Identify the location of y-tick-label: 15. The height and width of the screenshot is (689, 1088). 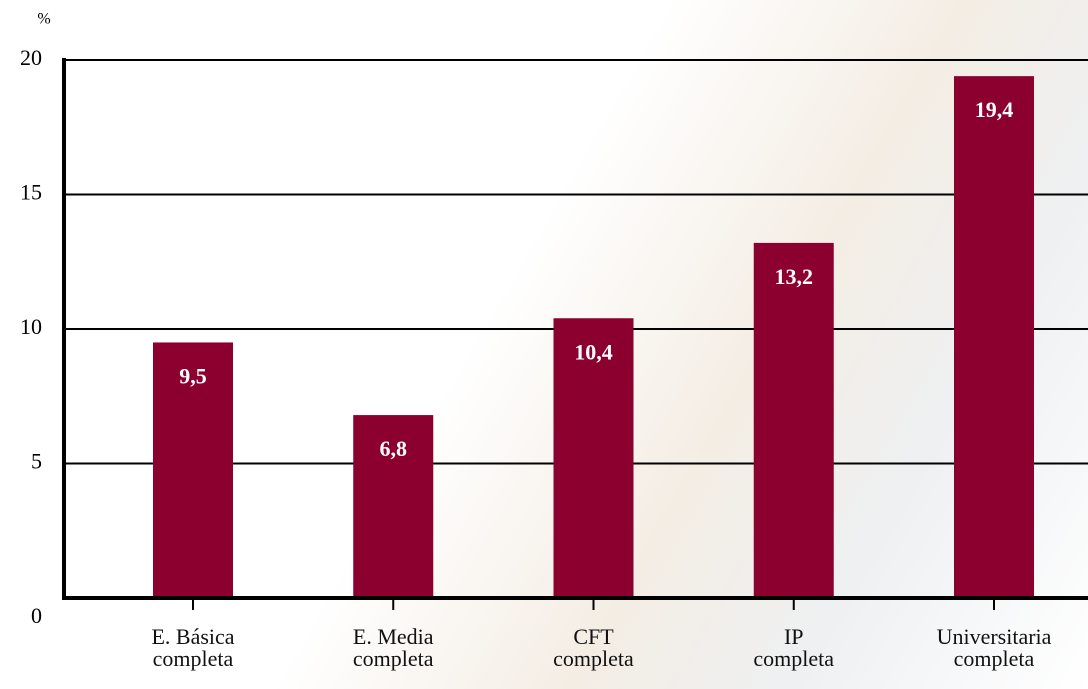
(31, 192).